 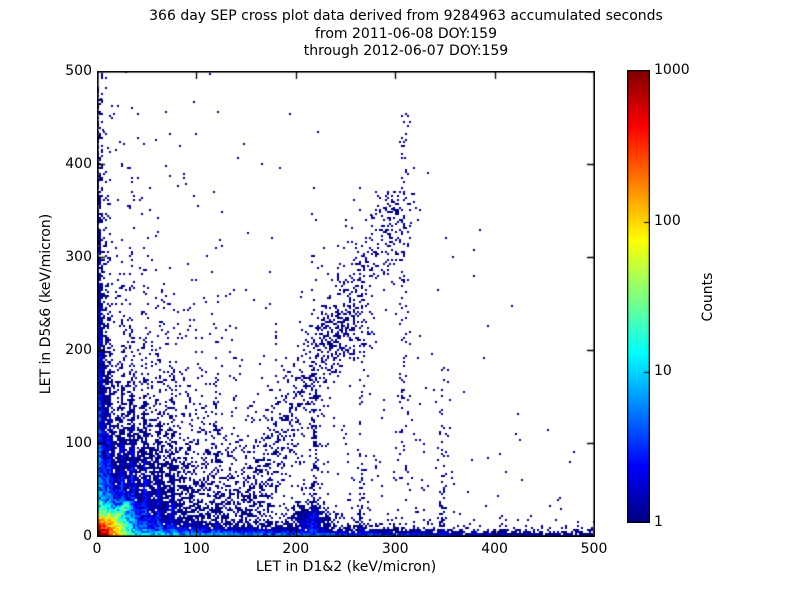 What do you see at coordinates (78, 257) in the screenshot?
I see `y-tick-label: 300` at bounding box center [78, 257].